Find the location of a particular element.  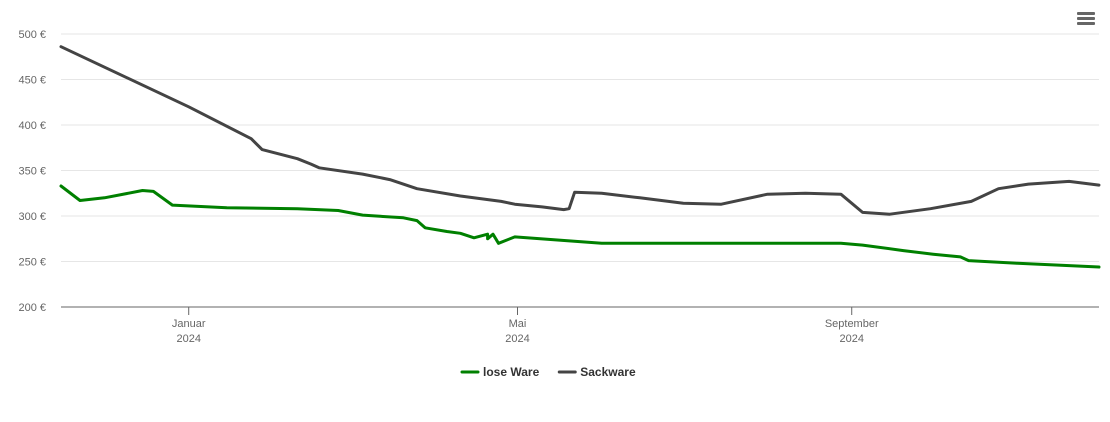

x-tick-label-month: Mai is located at coordinates (518, 324).